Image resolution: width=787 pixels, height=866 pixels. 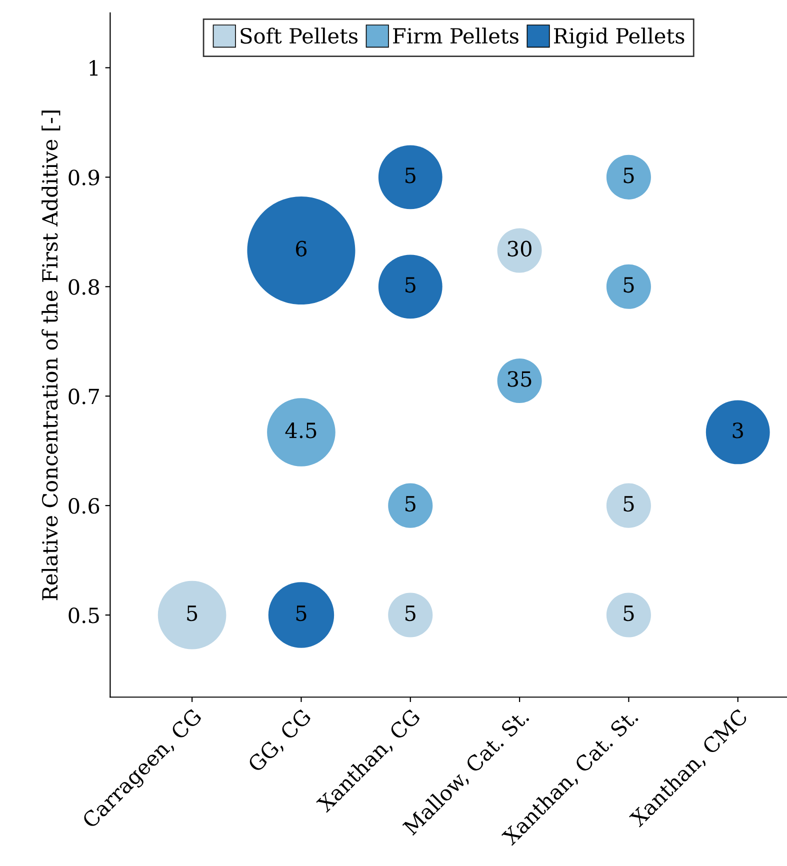 What do you see at coordinates (84, 178) in the screenshot?
I see `y-tick-label: 0.9` at bounding box center [84, 178].